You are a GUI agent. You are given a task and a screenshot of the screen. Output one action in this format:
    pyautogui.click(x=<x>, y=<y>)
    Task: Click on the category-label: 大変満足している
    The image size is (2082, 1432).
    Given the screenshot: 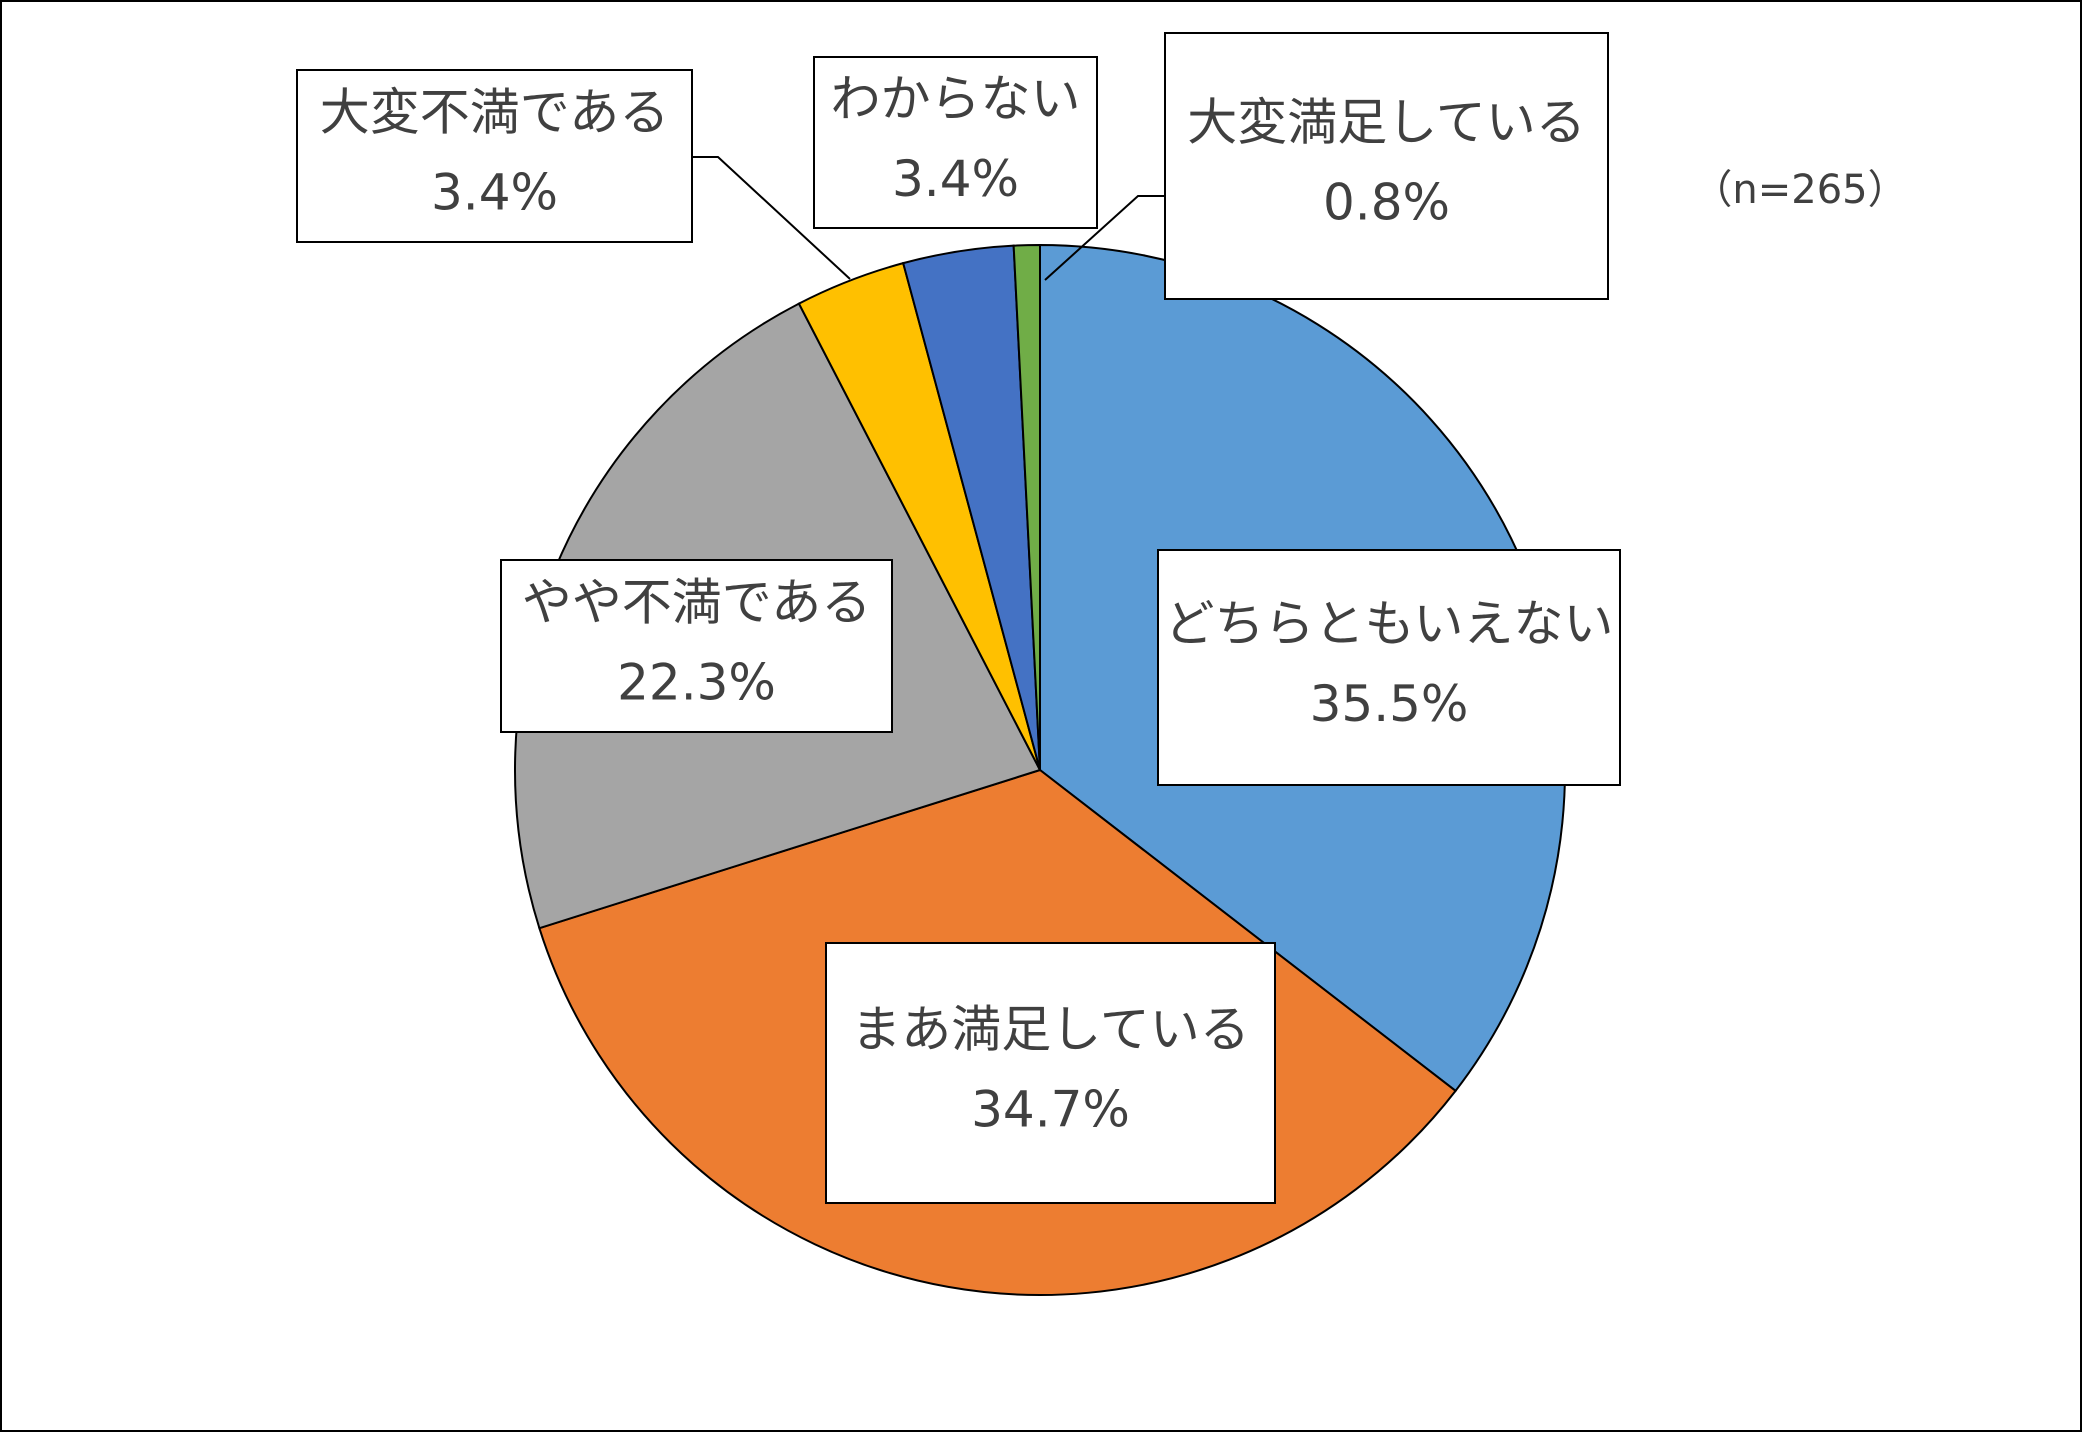 What is the action you would take?
    pyautogui.click(x=1386, y=123)
    